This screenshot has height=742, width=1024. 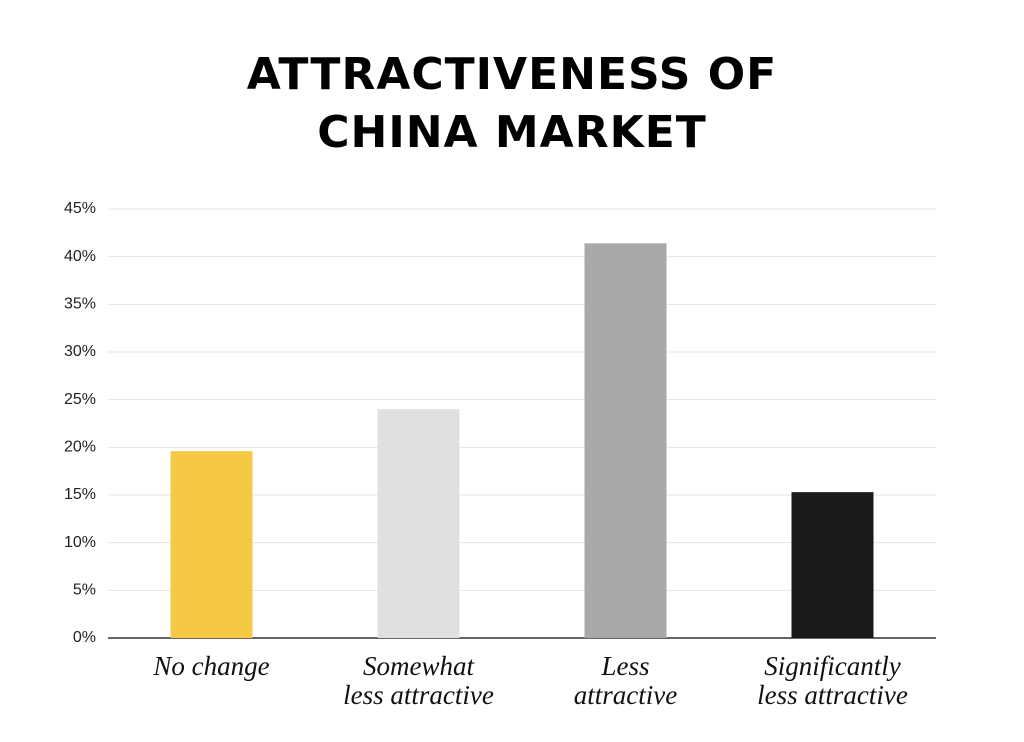 What do you see at coordinates (80, 351) in the screenshot?
I see `y-tick-label: 30%` at bounding box center [80, 351].